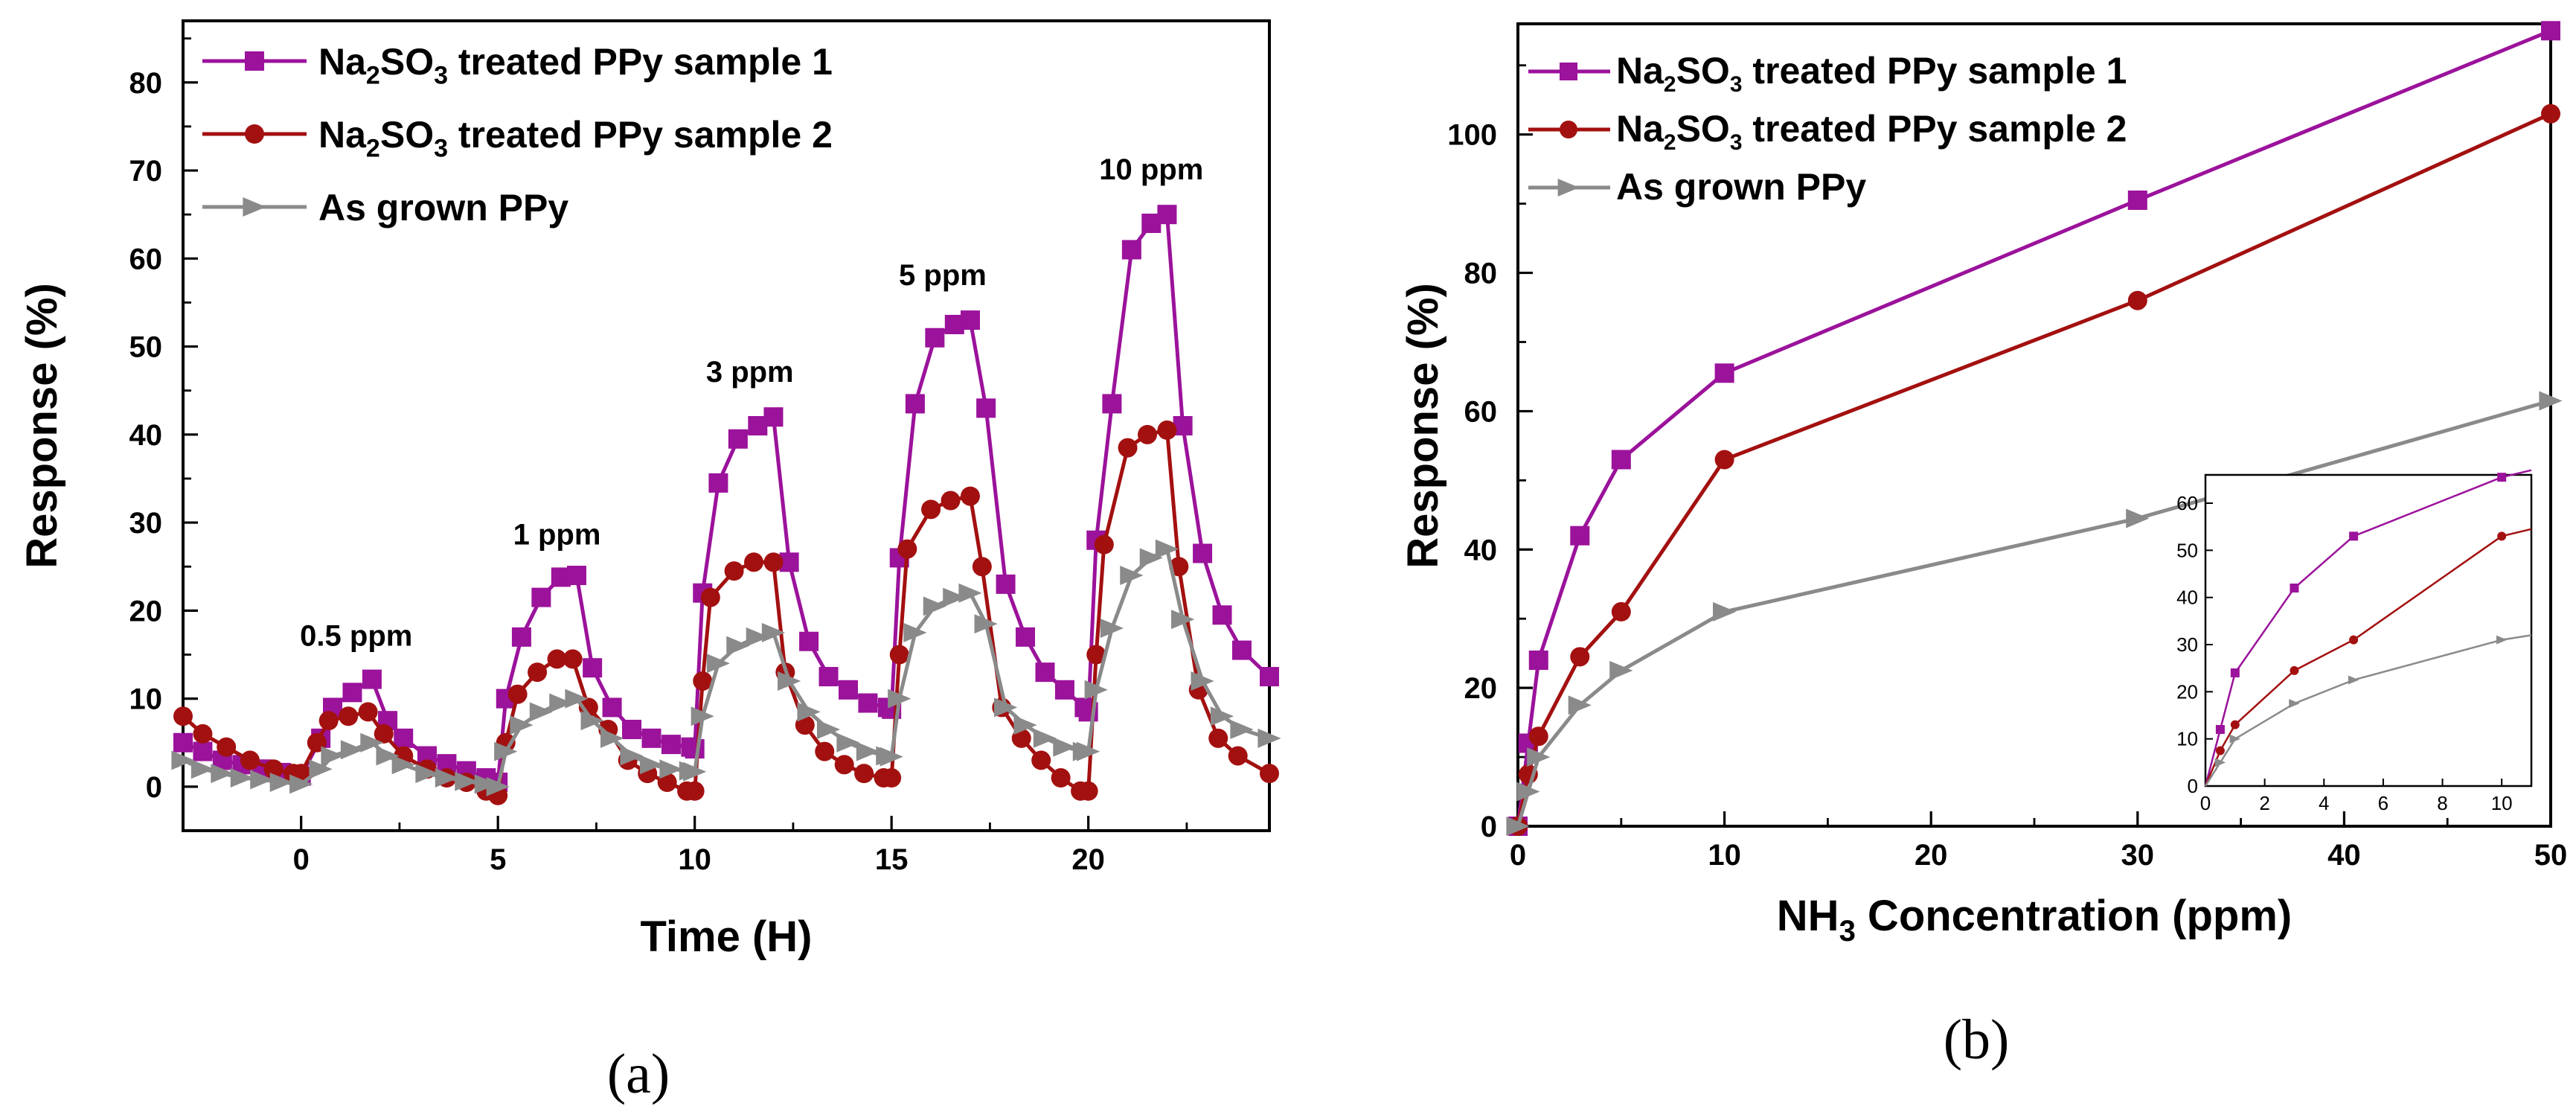  I want to click on b-y-axis-label: Response (%), so click(1423, 426).